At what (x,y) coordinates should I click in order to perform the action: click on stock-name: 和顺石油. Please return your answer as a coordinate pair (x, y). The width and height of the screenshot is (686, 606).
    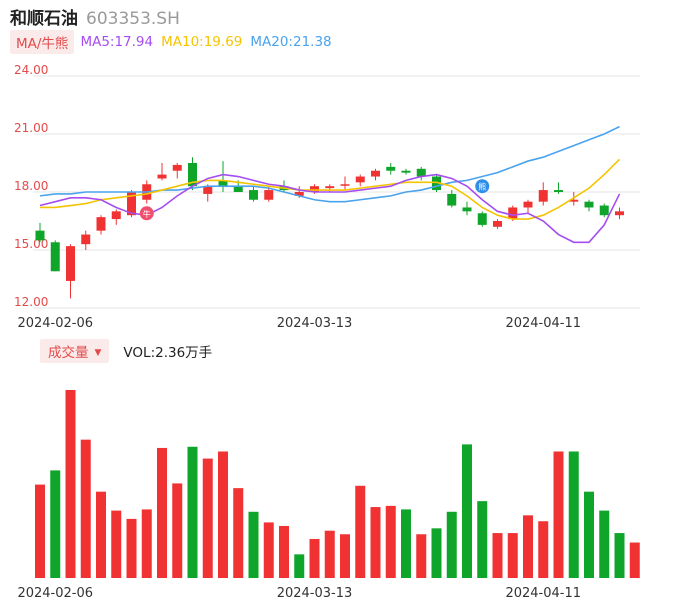
    Looking at the image, I should click on (44, 19).